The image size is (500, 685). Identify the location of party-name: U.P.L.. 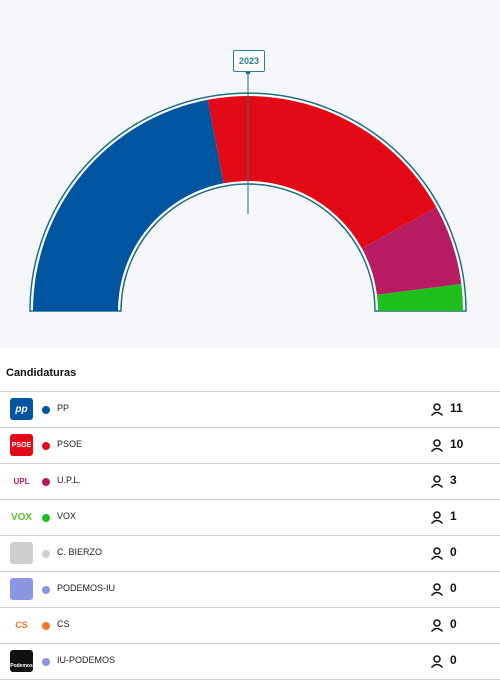
(69, 480).